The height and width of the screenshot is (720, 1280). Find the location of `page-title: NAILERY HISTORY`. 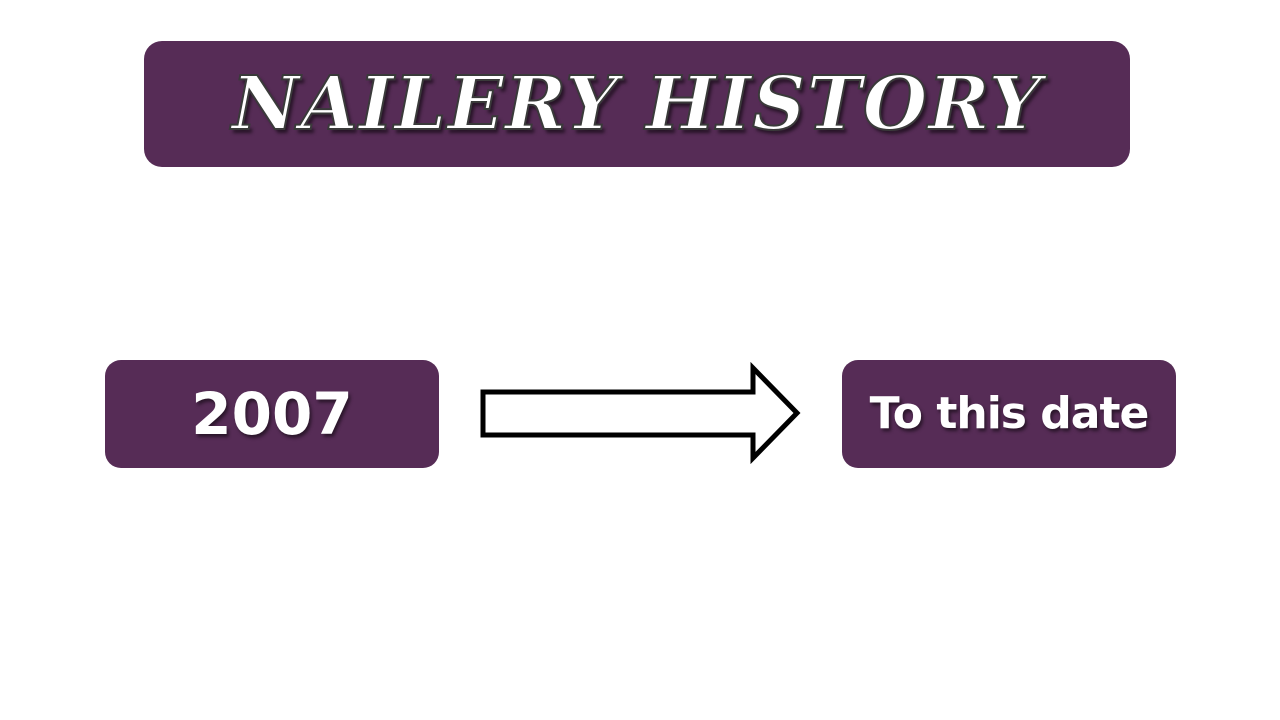

page-title: NAILERY HISTORY is located at coordinates (637, 104).